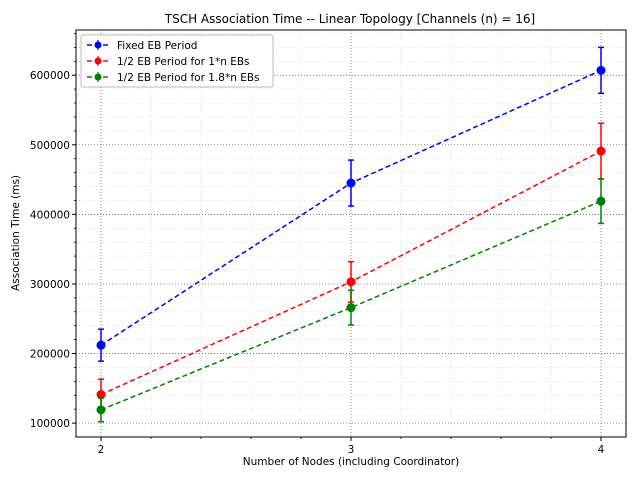 Image resolution: width=640 pixels, height=480 pixels. Describe the element at coordinates (50, 285) in the screenshot. I see `y-tick-label: 300000` at that location.